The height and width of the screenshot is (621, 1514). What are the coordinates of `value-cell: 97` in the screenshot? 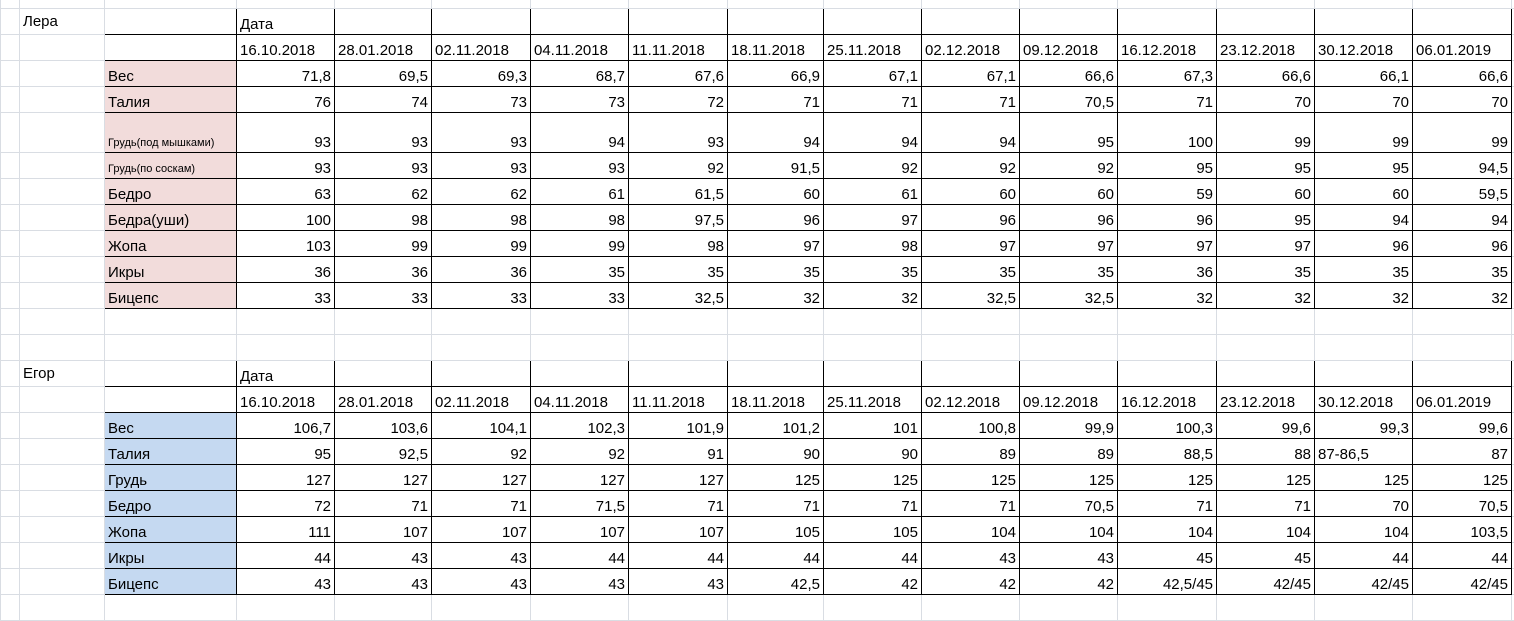 It's located at (1167, 244).